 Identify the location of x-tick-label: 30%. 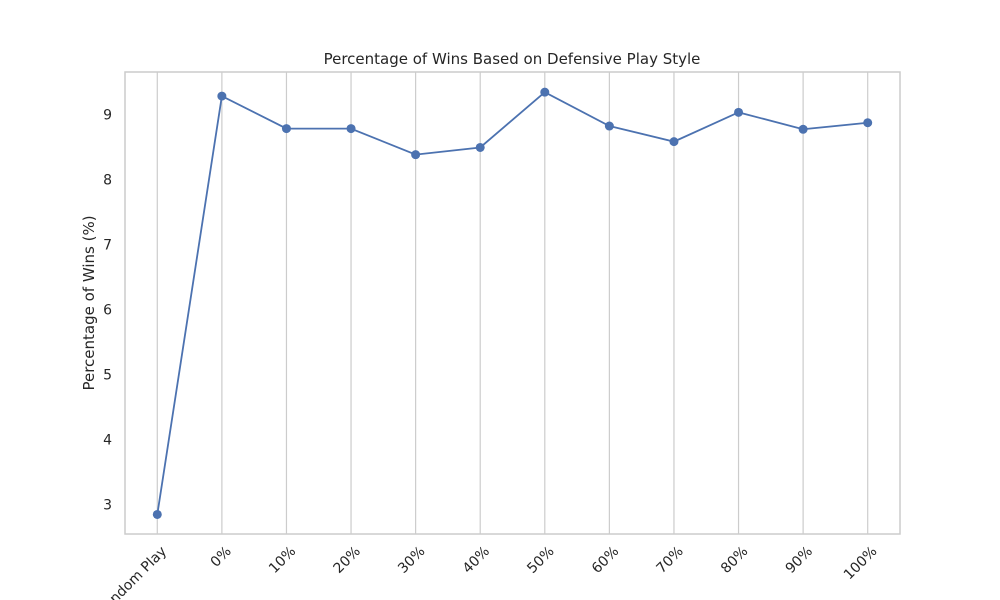
(411, 560).